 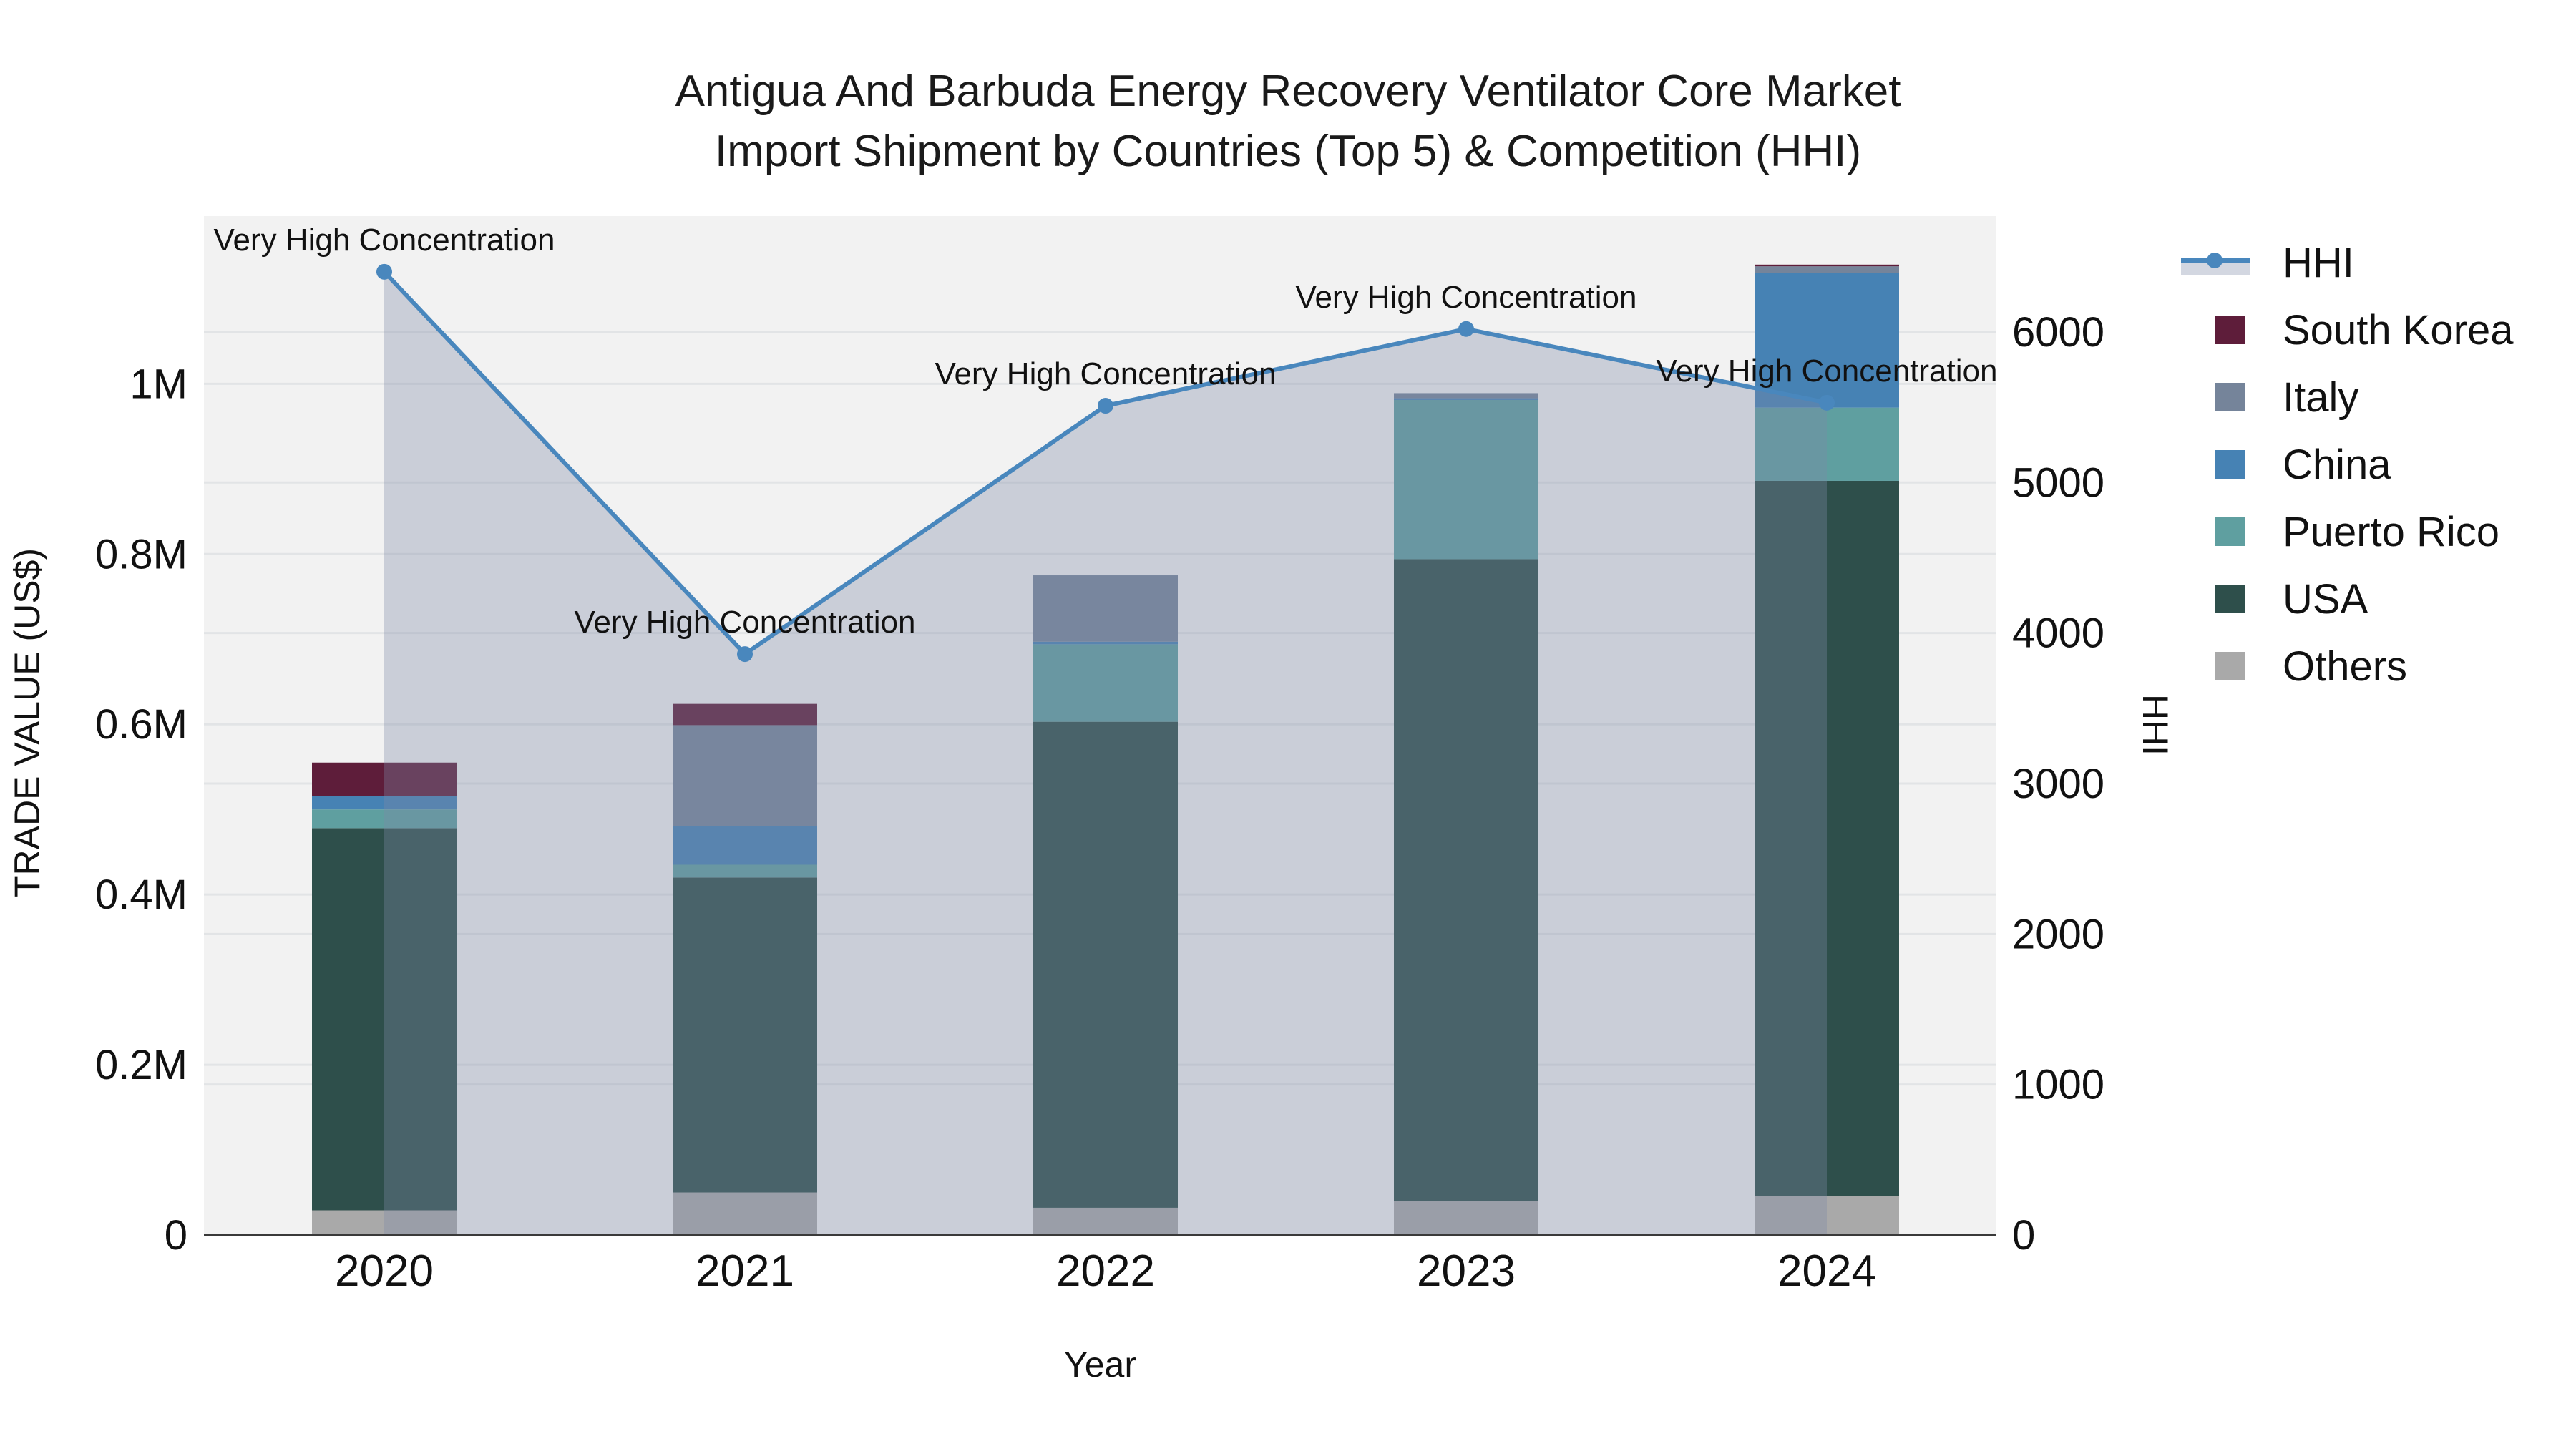 I want to click on china-swatch-icon, so click(x=2229, y=464).